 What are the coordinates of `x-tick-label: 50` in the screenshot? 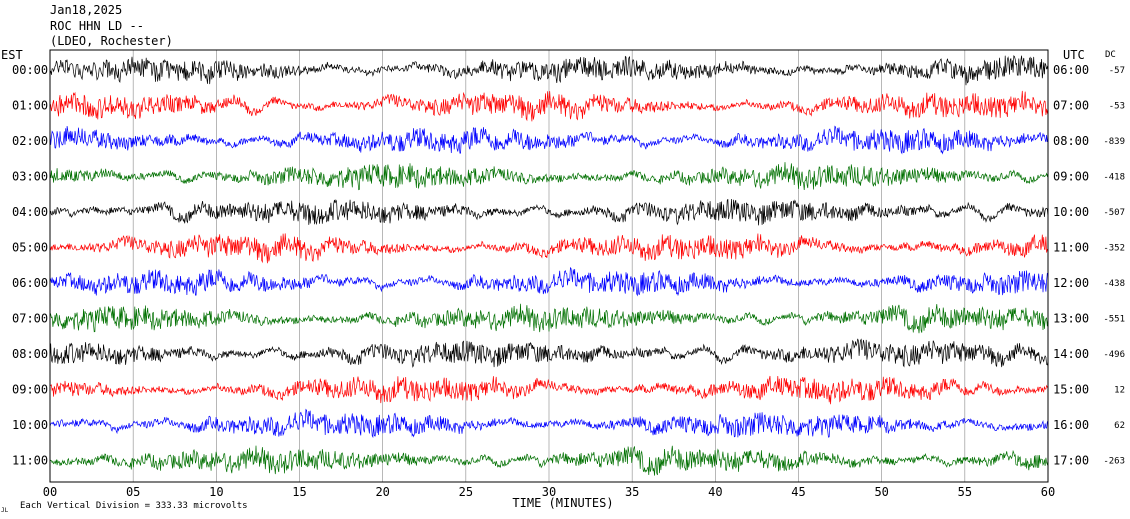 It's located at (881, 492).